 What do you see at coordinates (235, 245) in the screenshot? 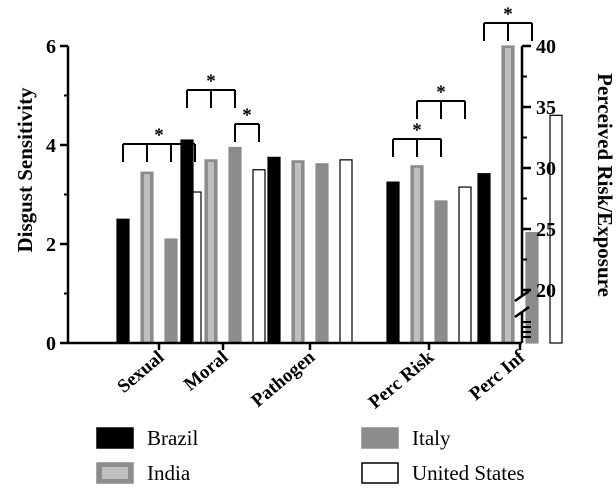
I see `bar-italy-moral` at bounding box center [235, 245].